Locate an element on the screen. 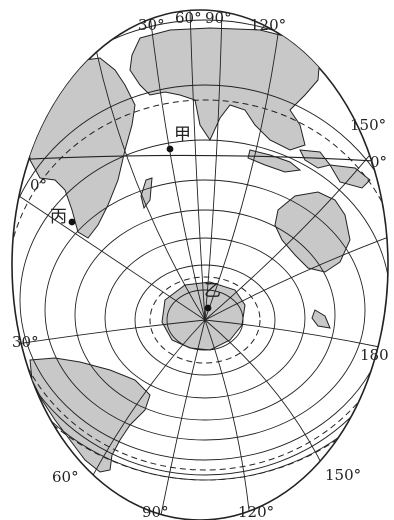 The width and height of the screenshot is (394, 520). lon30-top-label: 30° is located at coordinates (151, 25).